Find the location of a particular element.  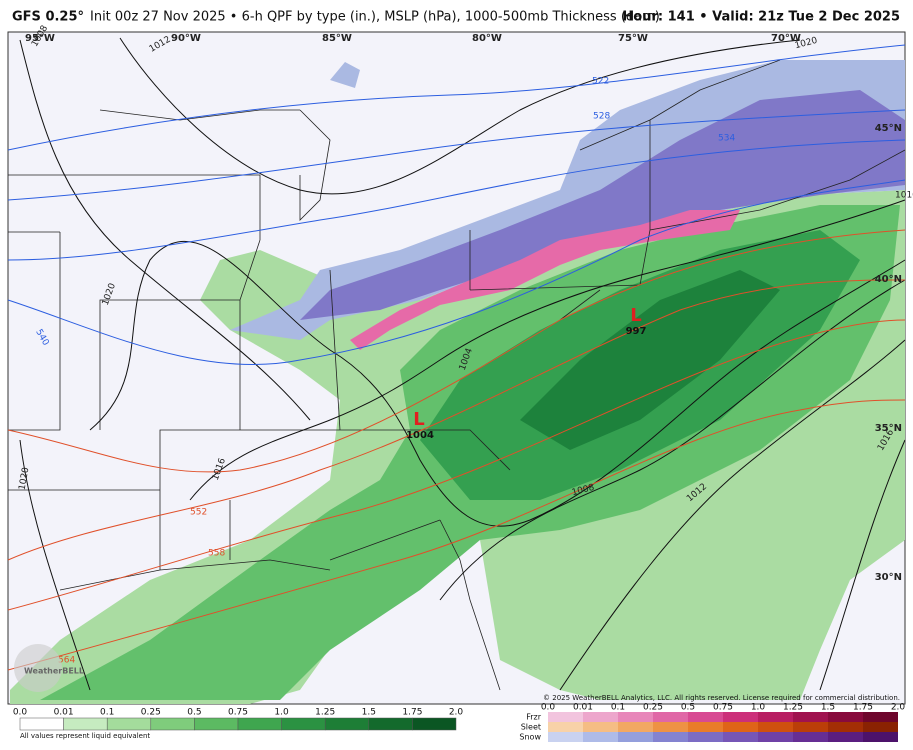

legend-tick-label: 0.5 is located at coordinates (194, 713).